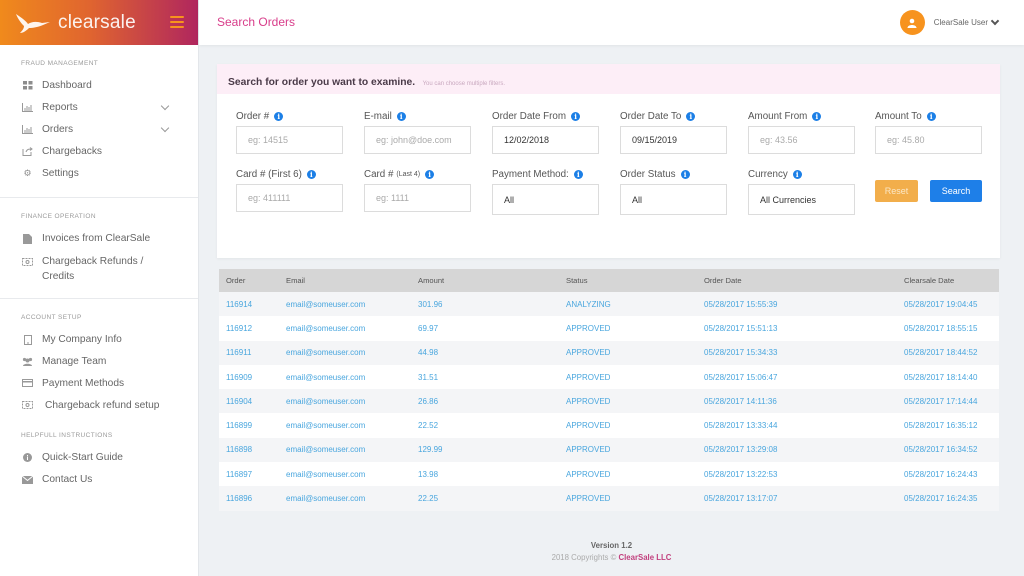  I want to click on order-number-field: Order # i eg: 14515, so click(290, 132).